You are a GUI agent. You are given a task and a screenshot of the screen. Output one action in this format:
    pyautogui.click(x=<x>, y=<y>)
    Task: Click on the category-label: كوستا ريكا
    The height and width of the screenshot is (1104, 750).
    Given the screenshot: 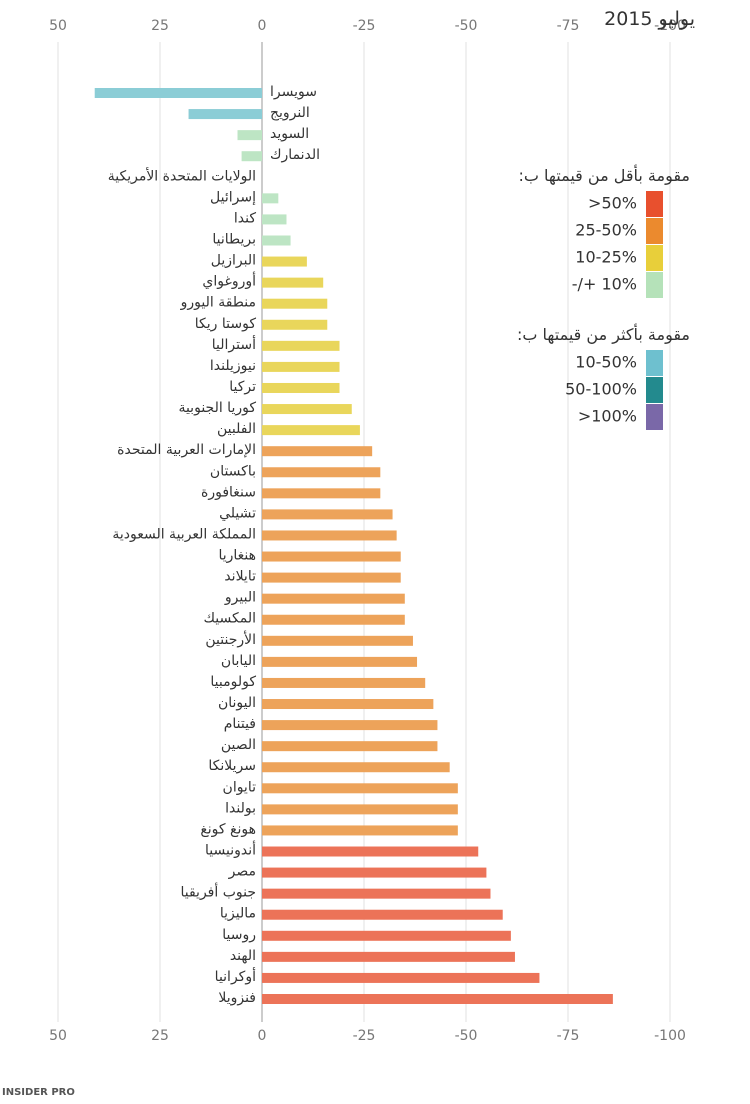 What is the action you would take?
    pyautogui.click(x=226, y=324)
    